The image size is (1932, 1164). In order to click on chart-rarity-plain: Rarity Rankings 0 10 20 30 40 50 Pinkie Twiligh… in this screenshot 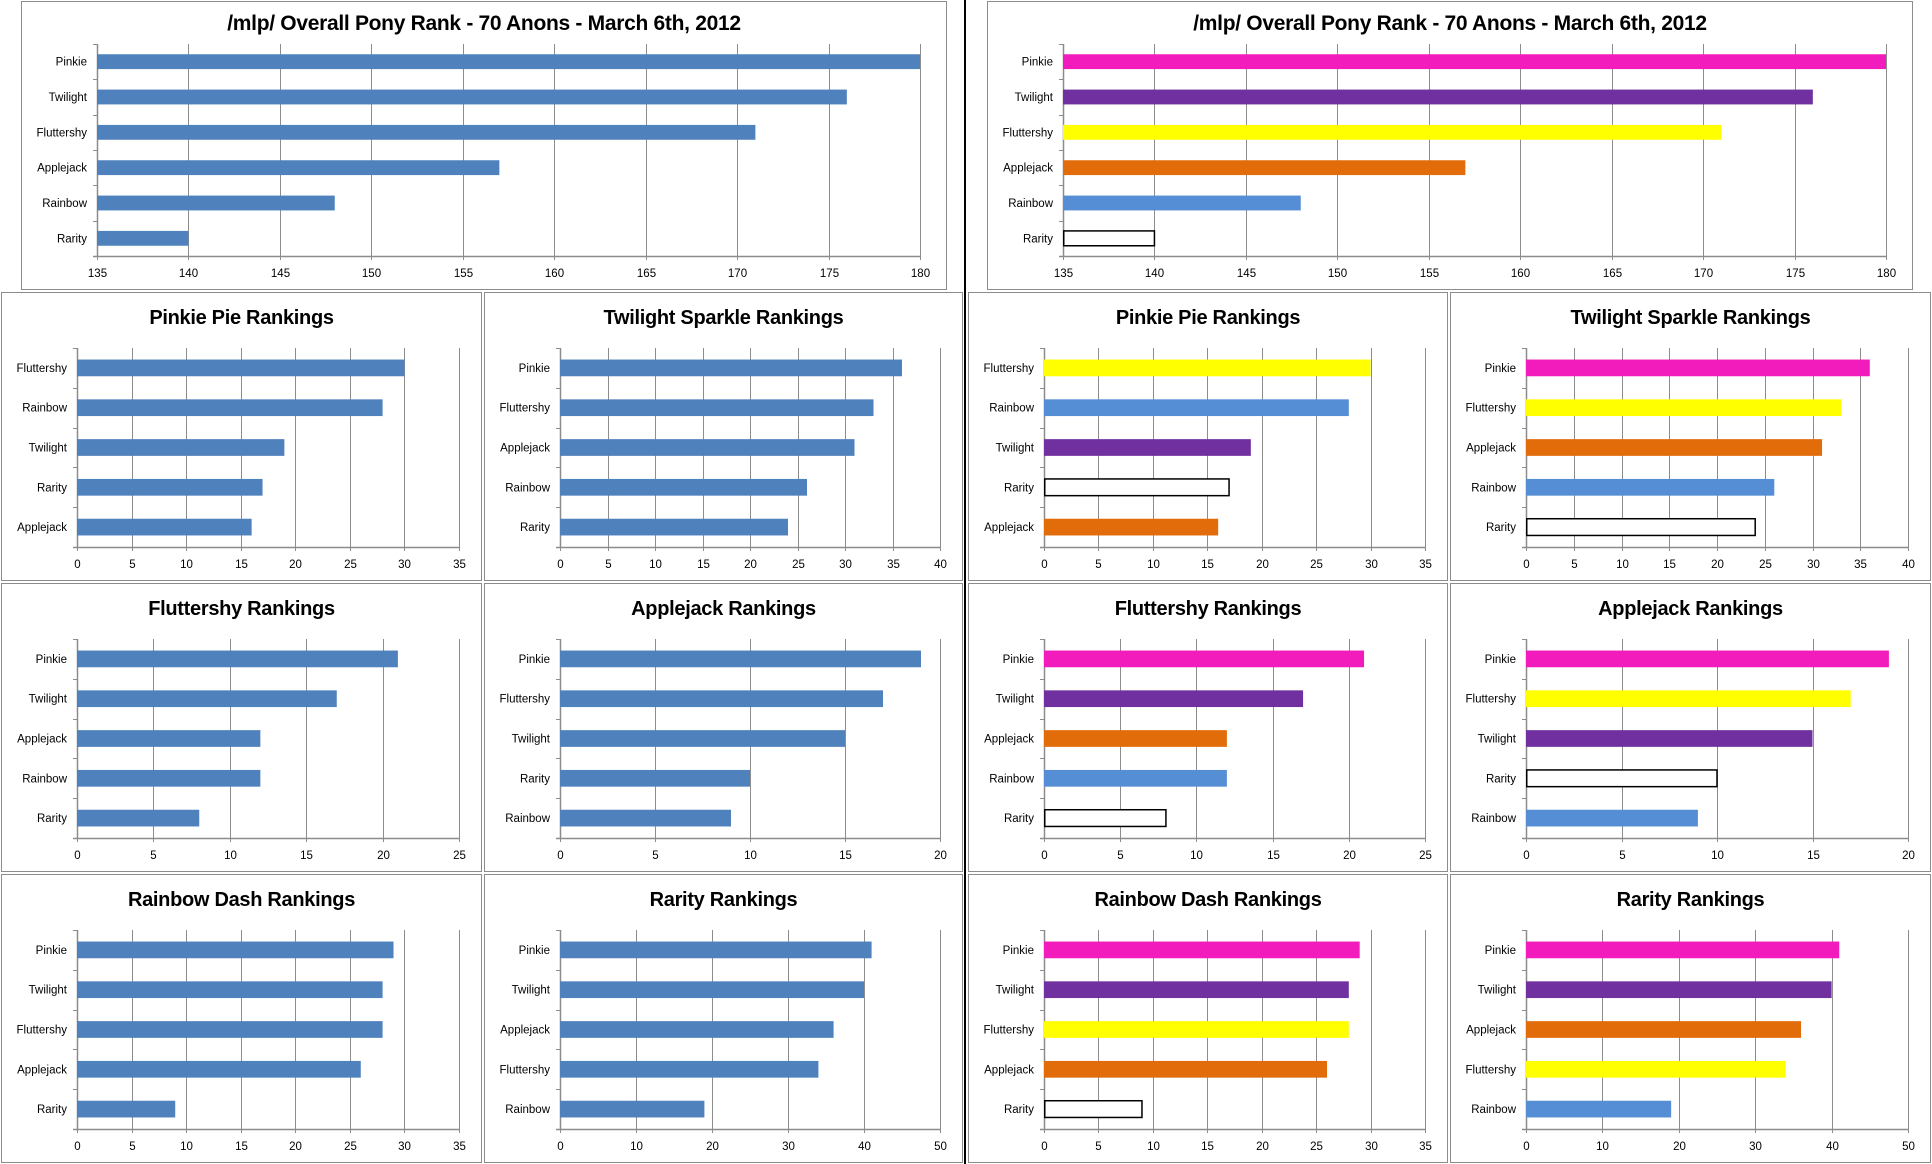, I will do `click(723, 1018)`.